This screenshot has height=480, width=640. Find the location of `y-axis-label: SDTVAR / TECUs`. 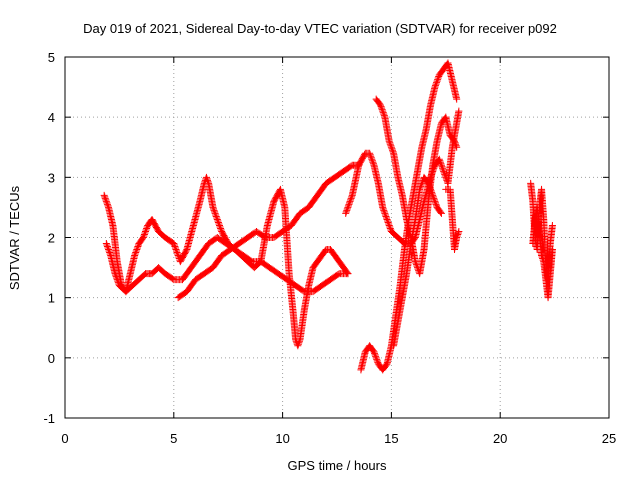

y-axis-label: SDTVAR / TECUs is located at coordinates (14, 237).